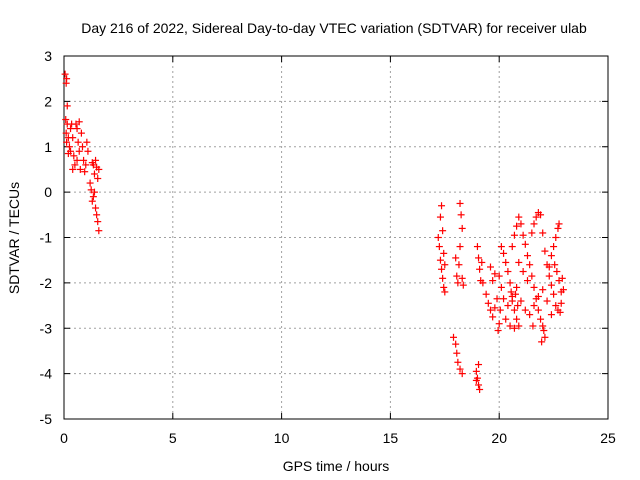 The image size is (640, 480). I want to click on x-tick-label: 10, so click(282, 438).